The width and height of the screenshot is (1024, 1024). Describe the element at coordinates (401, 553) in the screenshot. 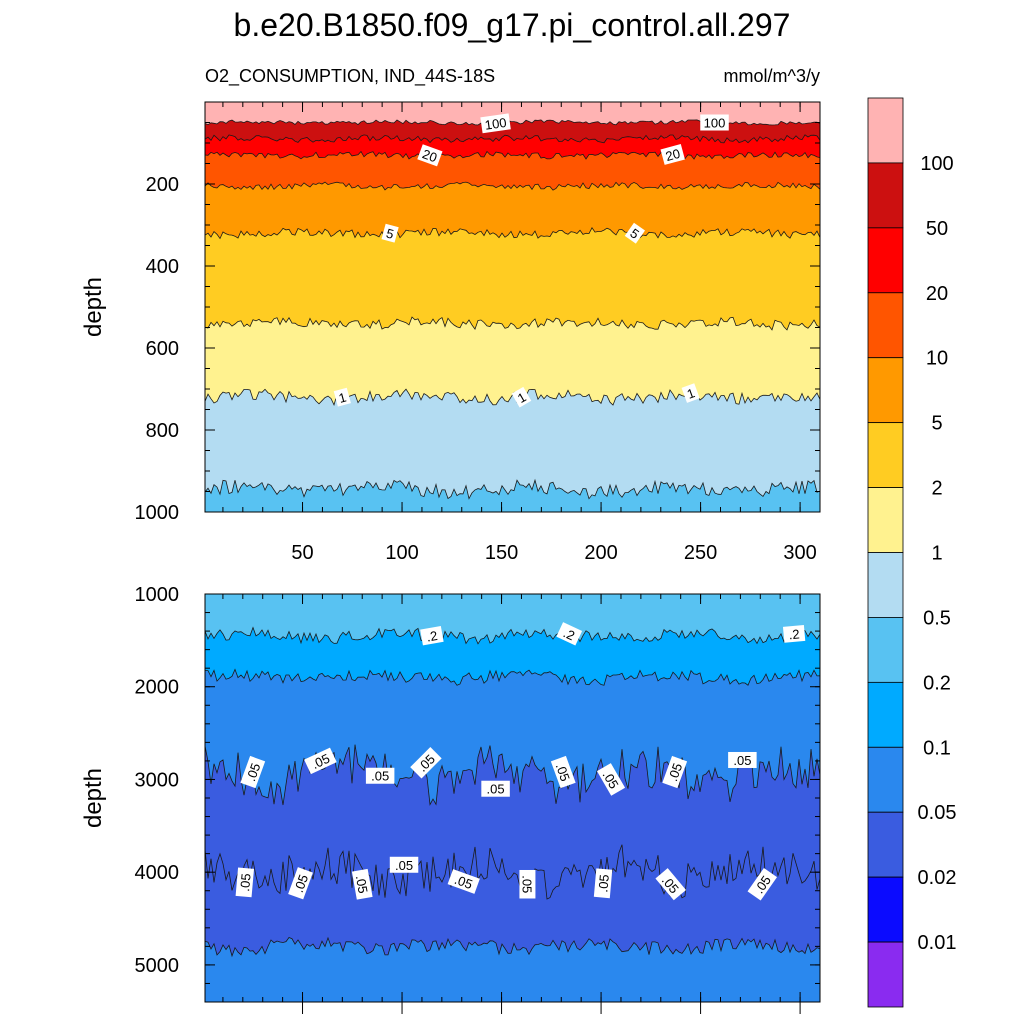

I see `x-tick-label: 100` at that location.